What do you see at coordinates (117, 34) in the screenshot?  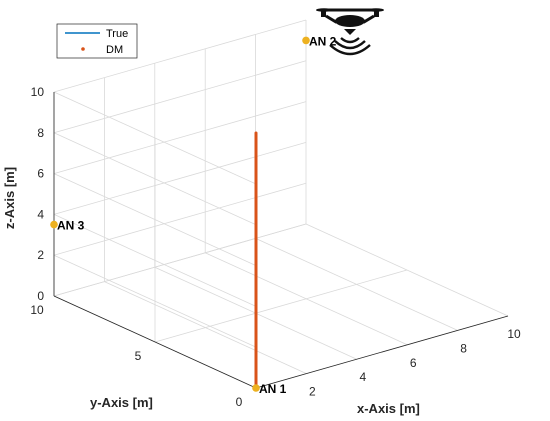 I see `legend-label-true: True` at bounding box center [117, 34].